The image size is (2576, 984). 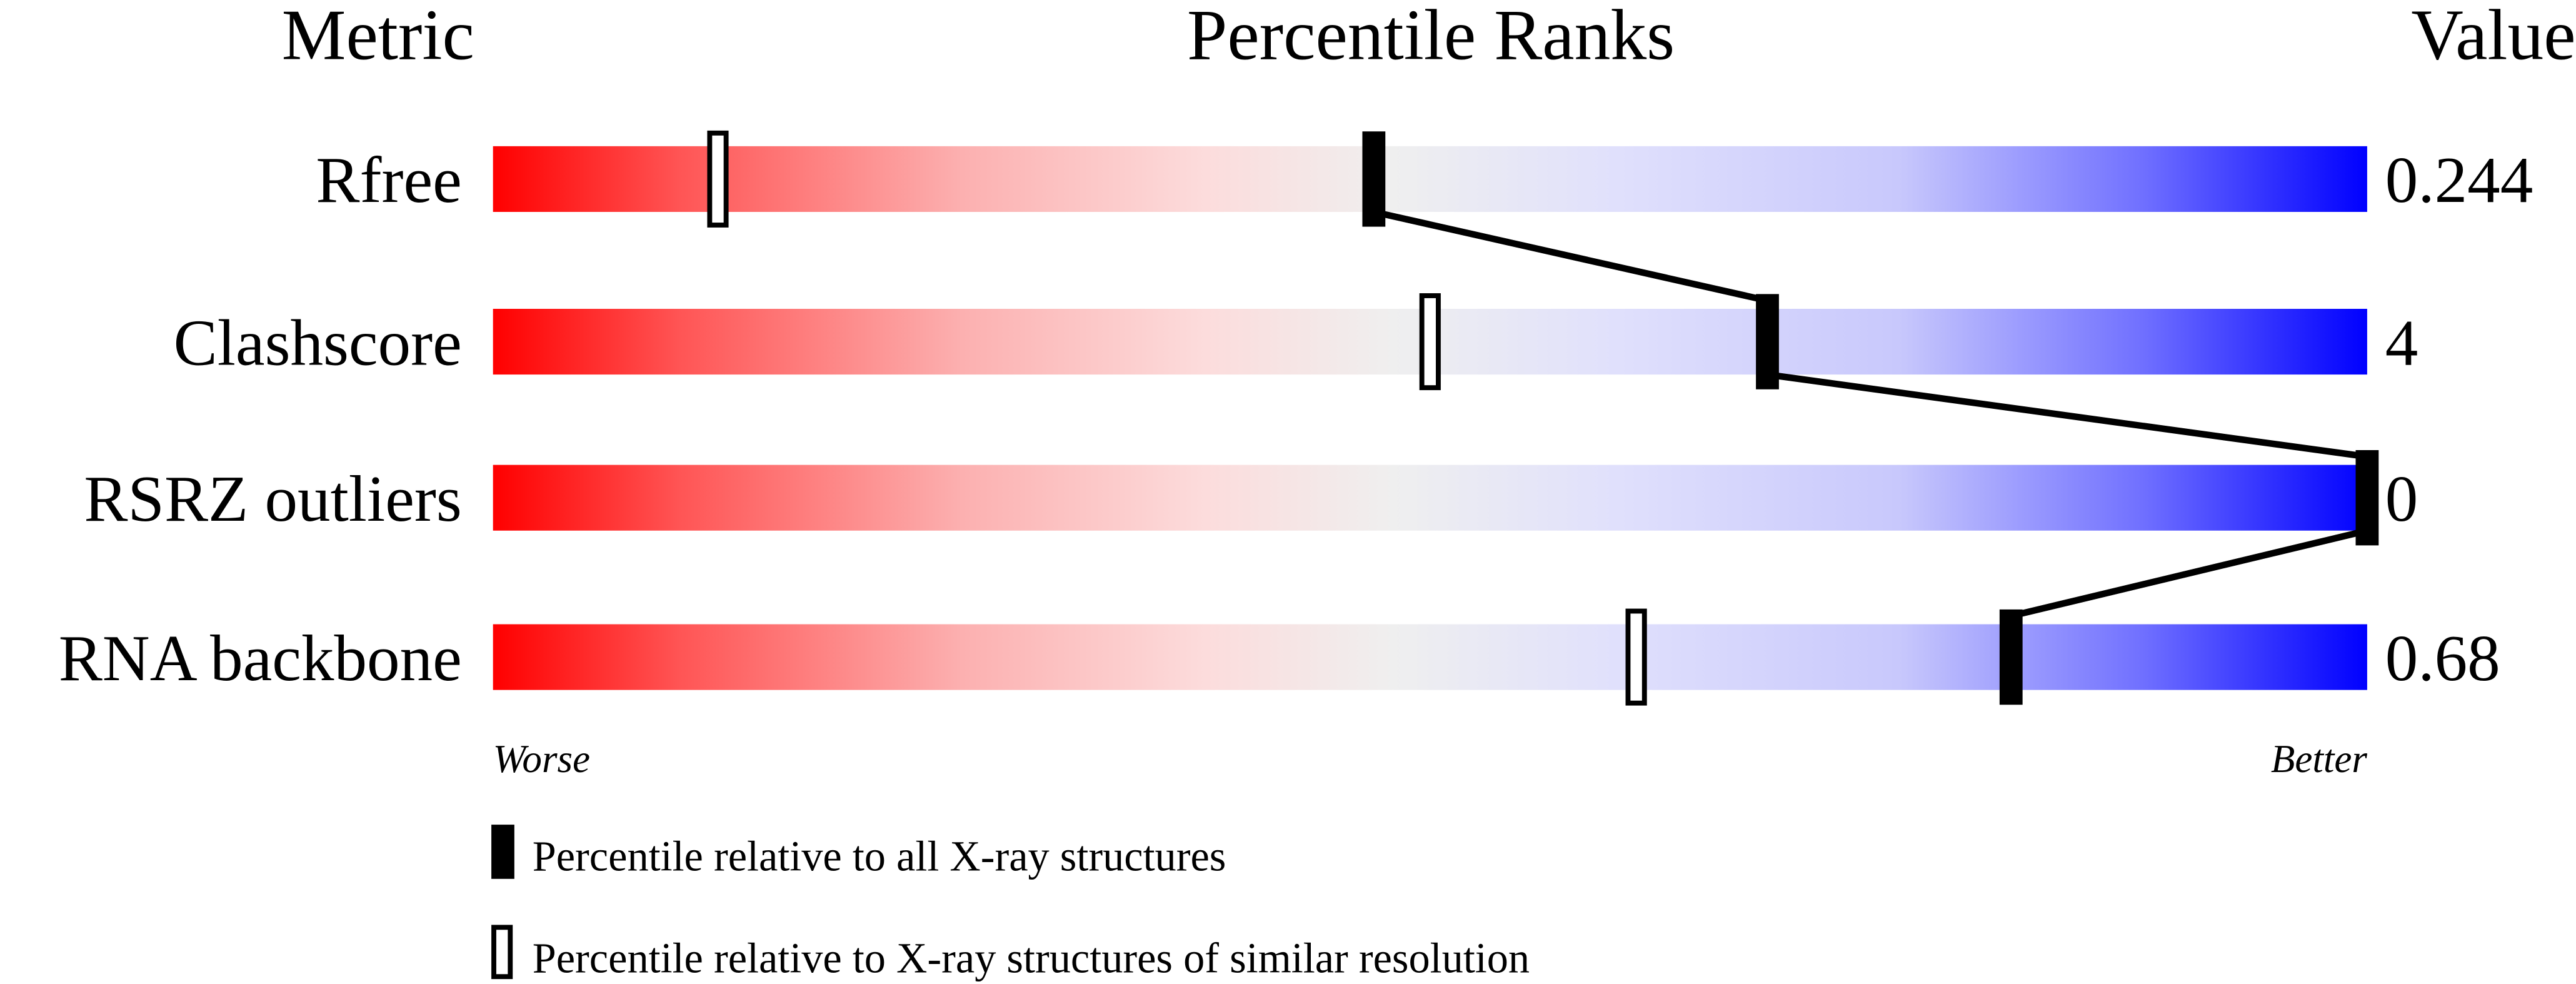 I want to click on metric-row: RNA backbone 0.68, so click(x=1279, y=657).